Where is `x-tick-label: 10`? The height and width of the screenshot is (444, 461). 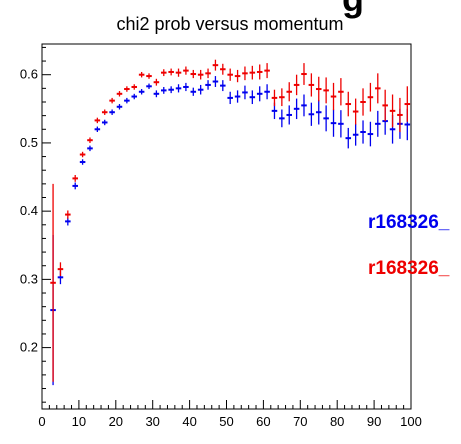
x-tick-label: 10 is located at coordinates (79, 421).